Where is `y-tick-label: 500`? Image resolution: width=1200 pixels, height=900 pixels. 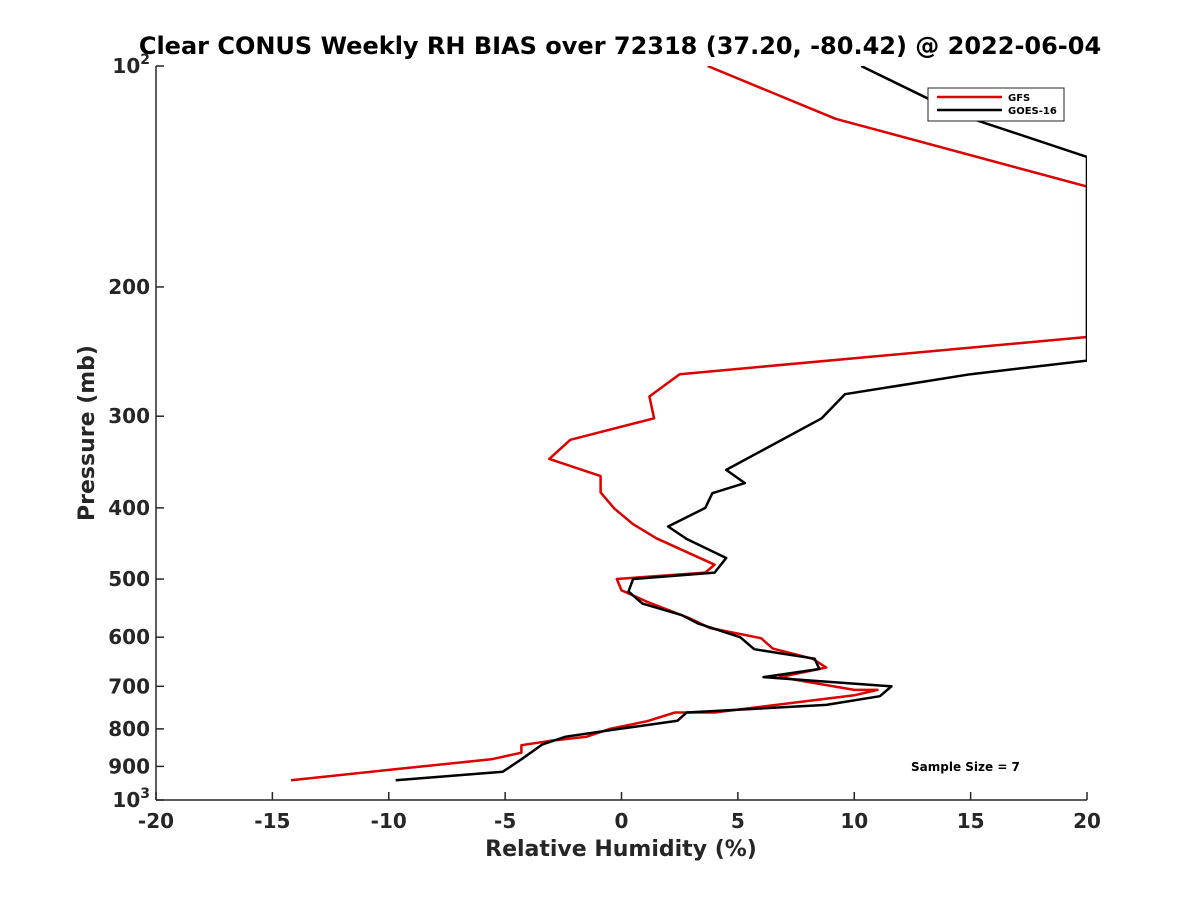 y-tick-label: 500 is located at coordinates (129, 579).